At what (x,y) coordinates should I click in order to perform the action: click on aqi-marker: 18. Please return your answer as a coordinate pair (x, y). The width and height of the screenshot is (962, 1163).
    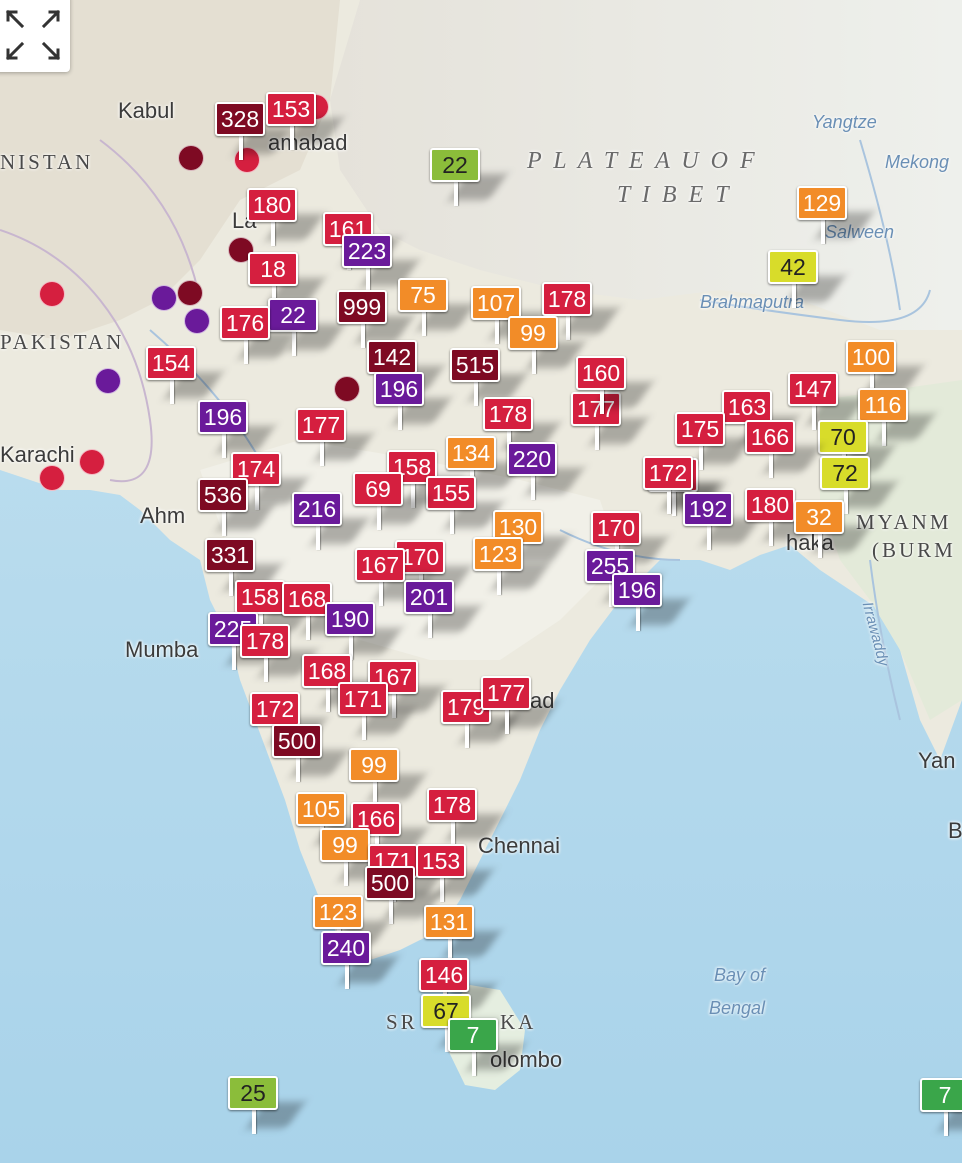
    Looking at the image, I should click on (287, 282).